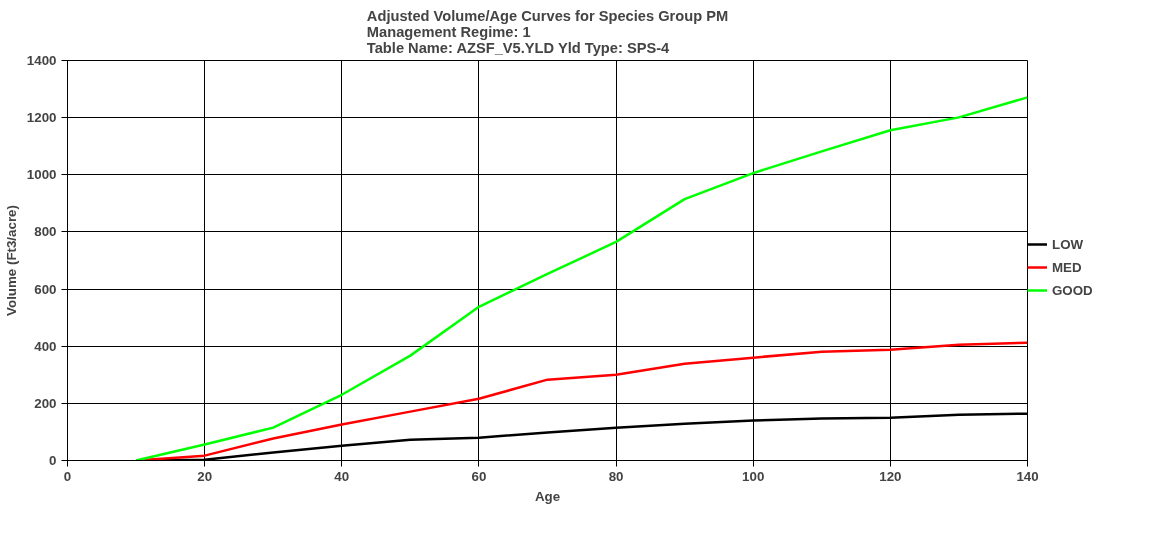  What do you see at coordinates (45, 289) in the screenshot?
I see `y-tick-label: 600` at bounding box center [45, 289].